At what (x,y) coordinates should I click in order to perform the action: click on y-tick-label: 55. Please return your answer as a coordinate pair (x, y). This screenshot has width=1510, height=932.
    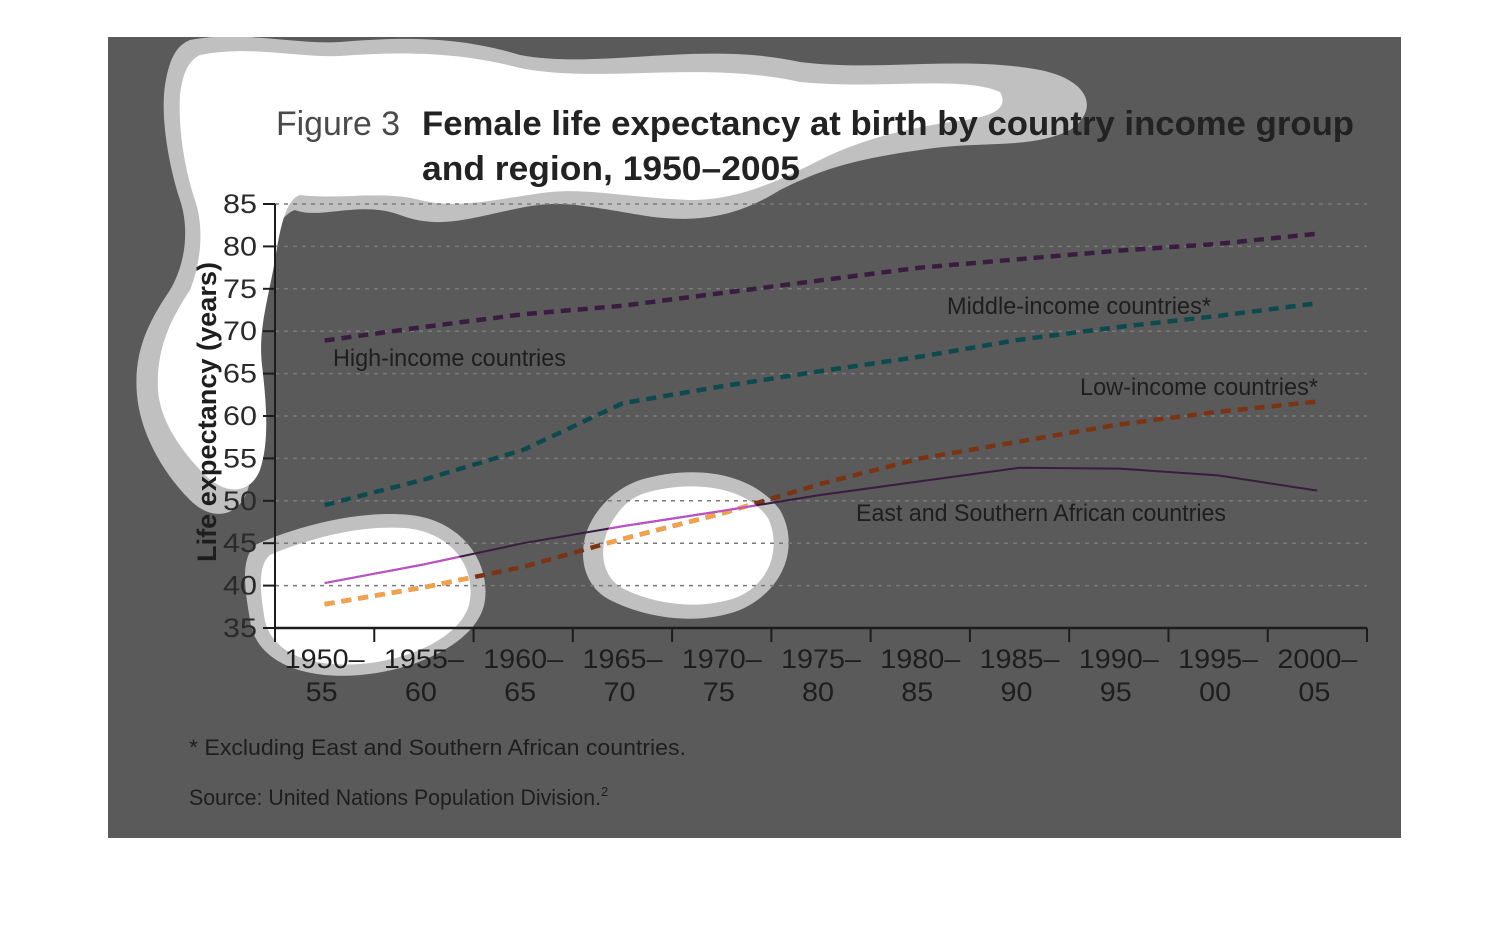
    Looking at the image, I should click on (240, 458).